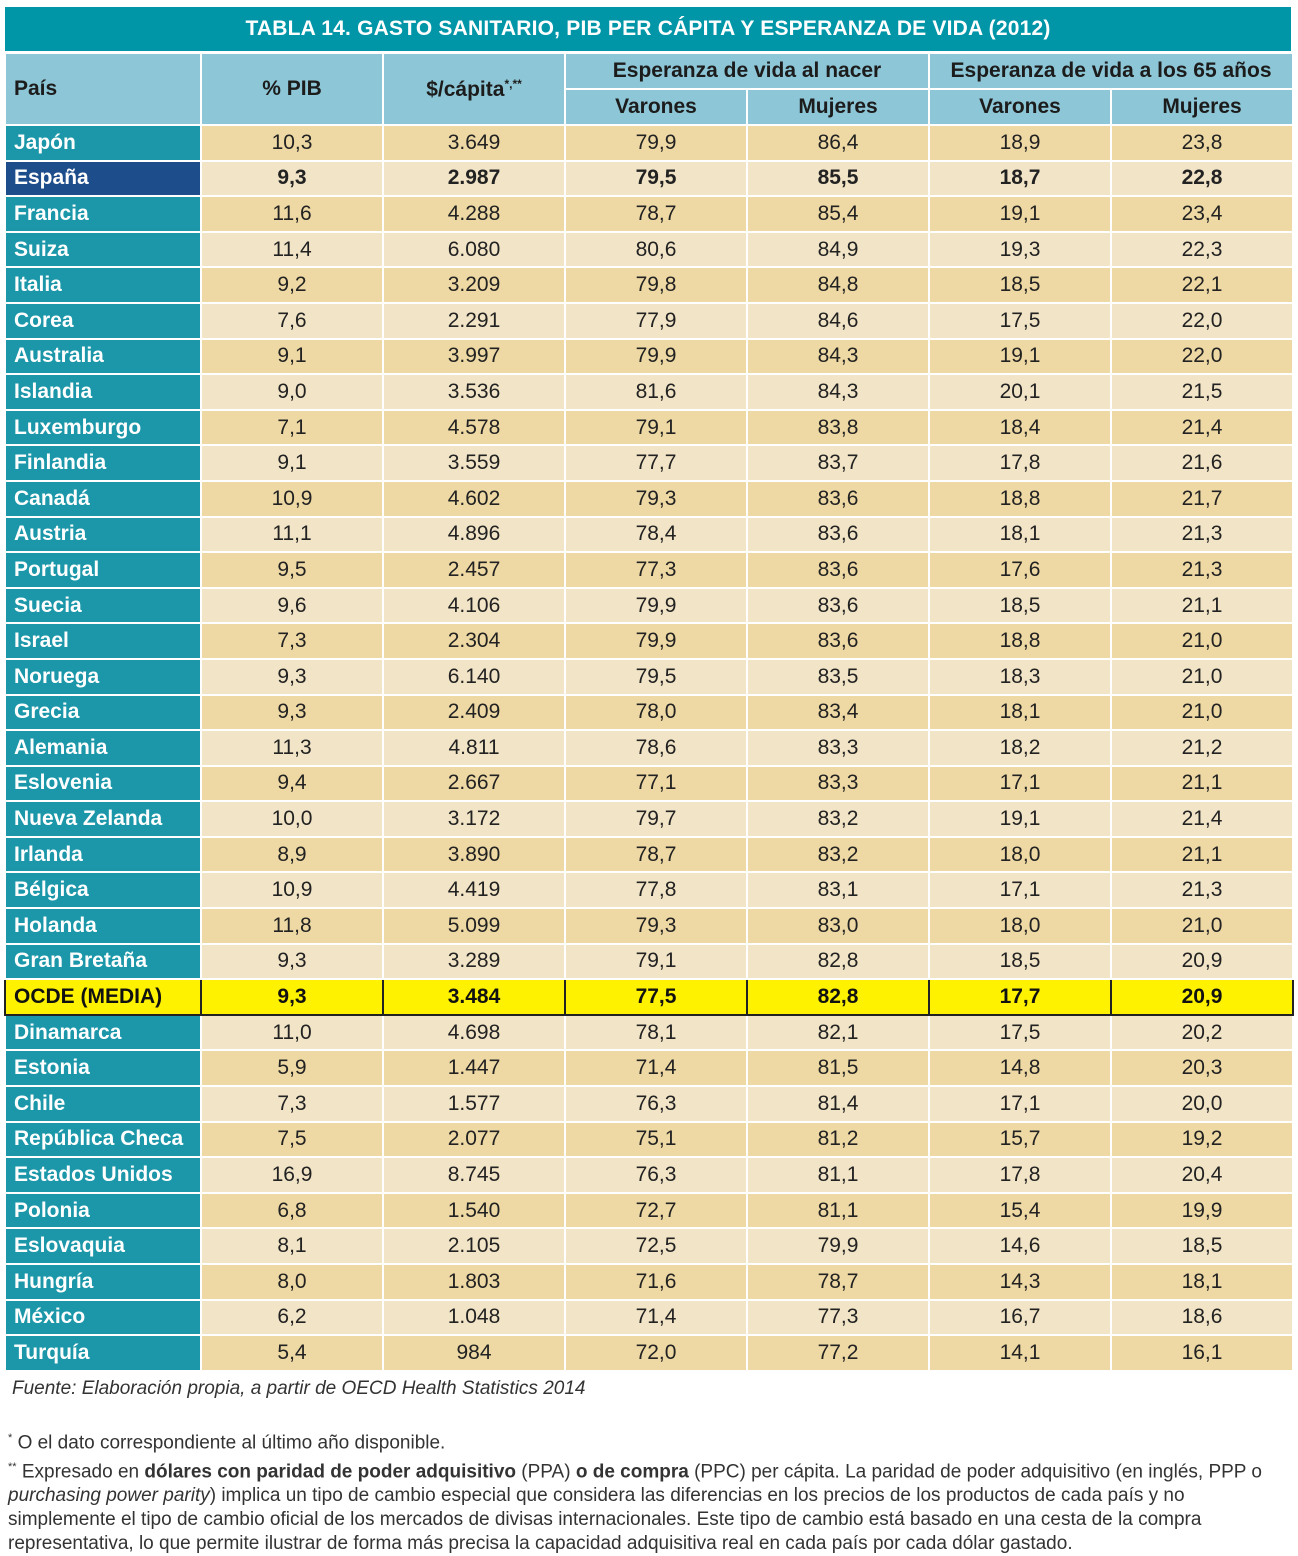  What do you see at coordinates (656, 854) in the screenshot?
I see `value-cell: 78,7` at bounding box center [656, 854].